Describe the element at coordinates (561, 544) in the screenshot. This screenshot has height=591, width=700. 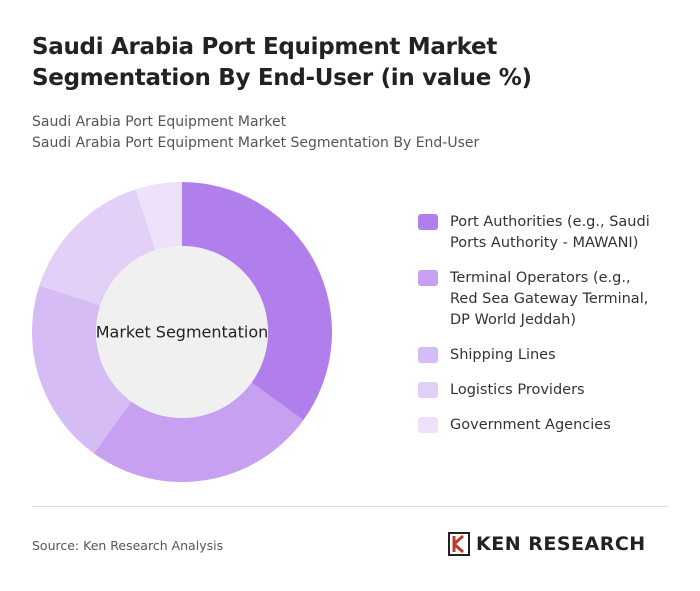
I see `logo-text: KEN RESEARCH` at that location.